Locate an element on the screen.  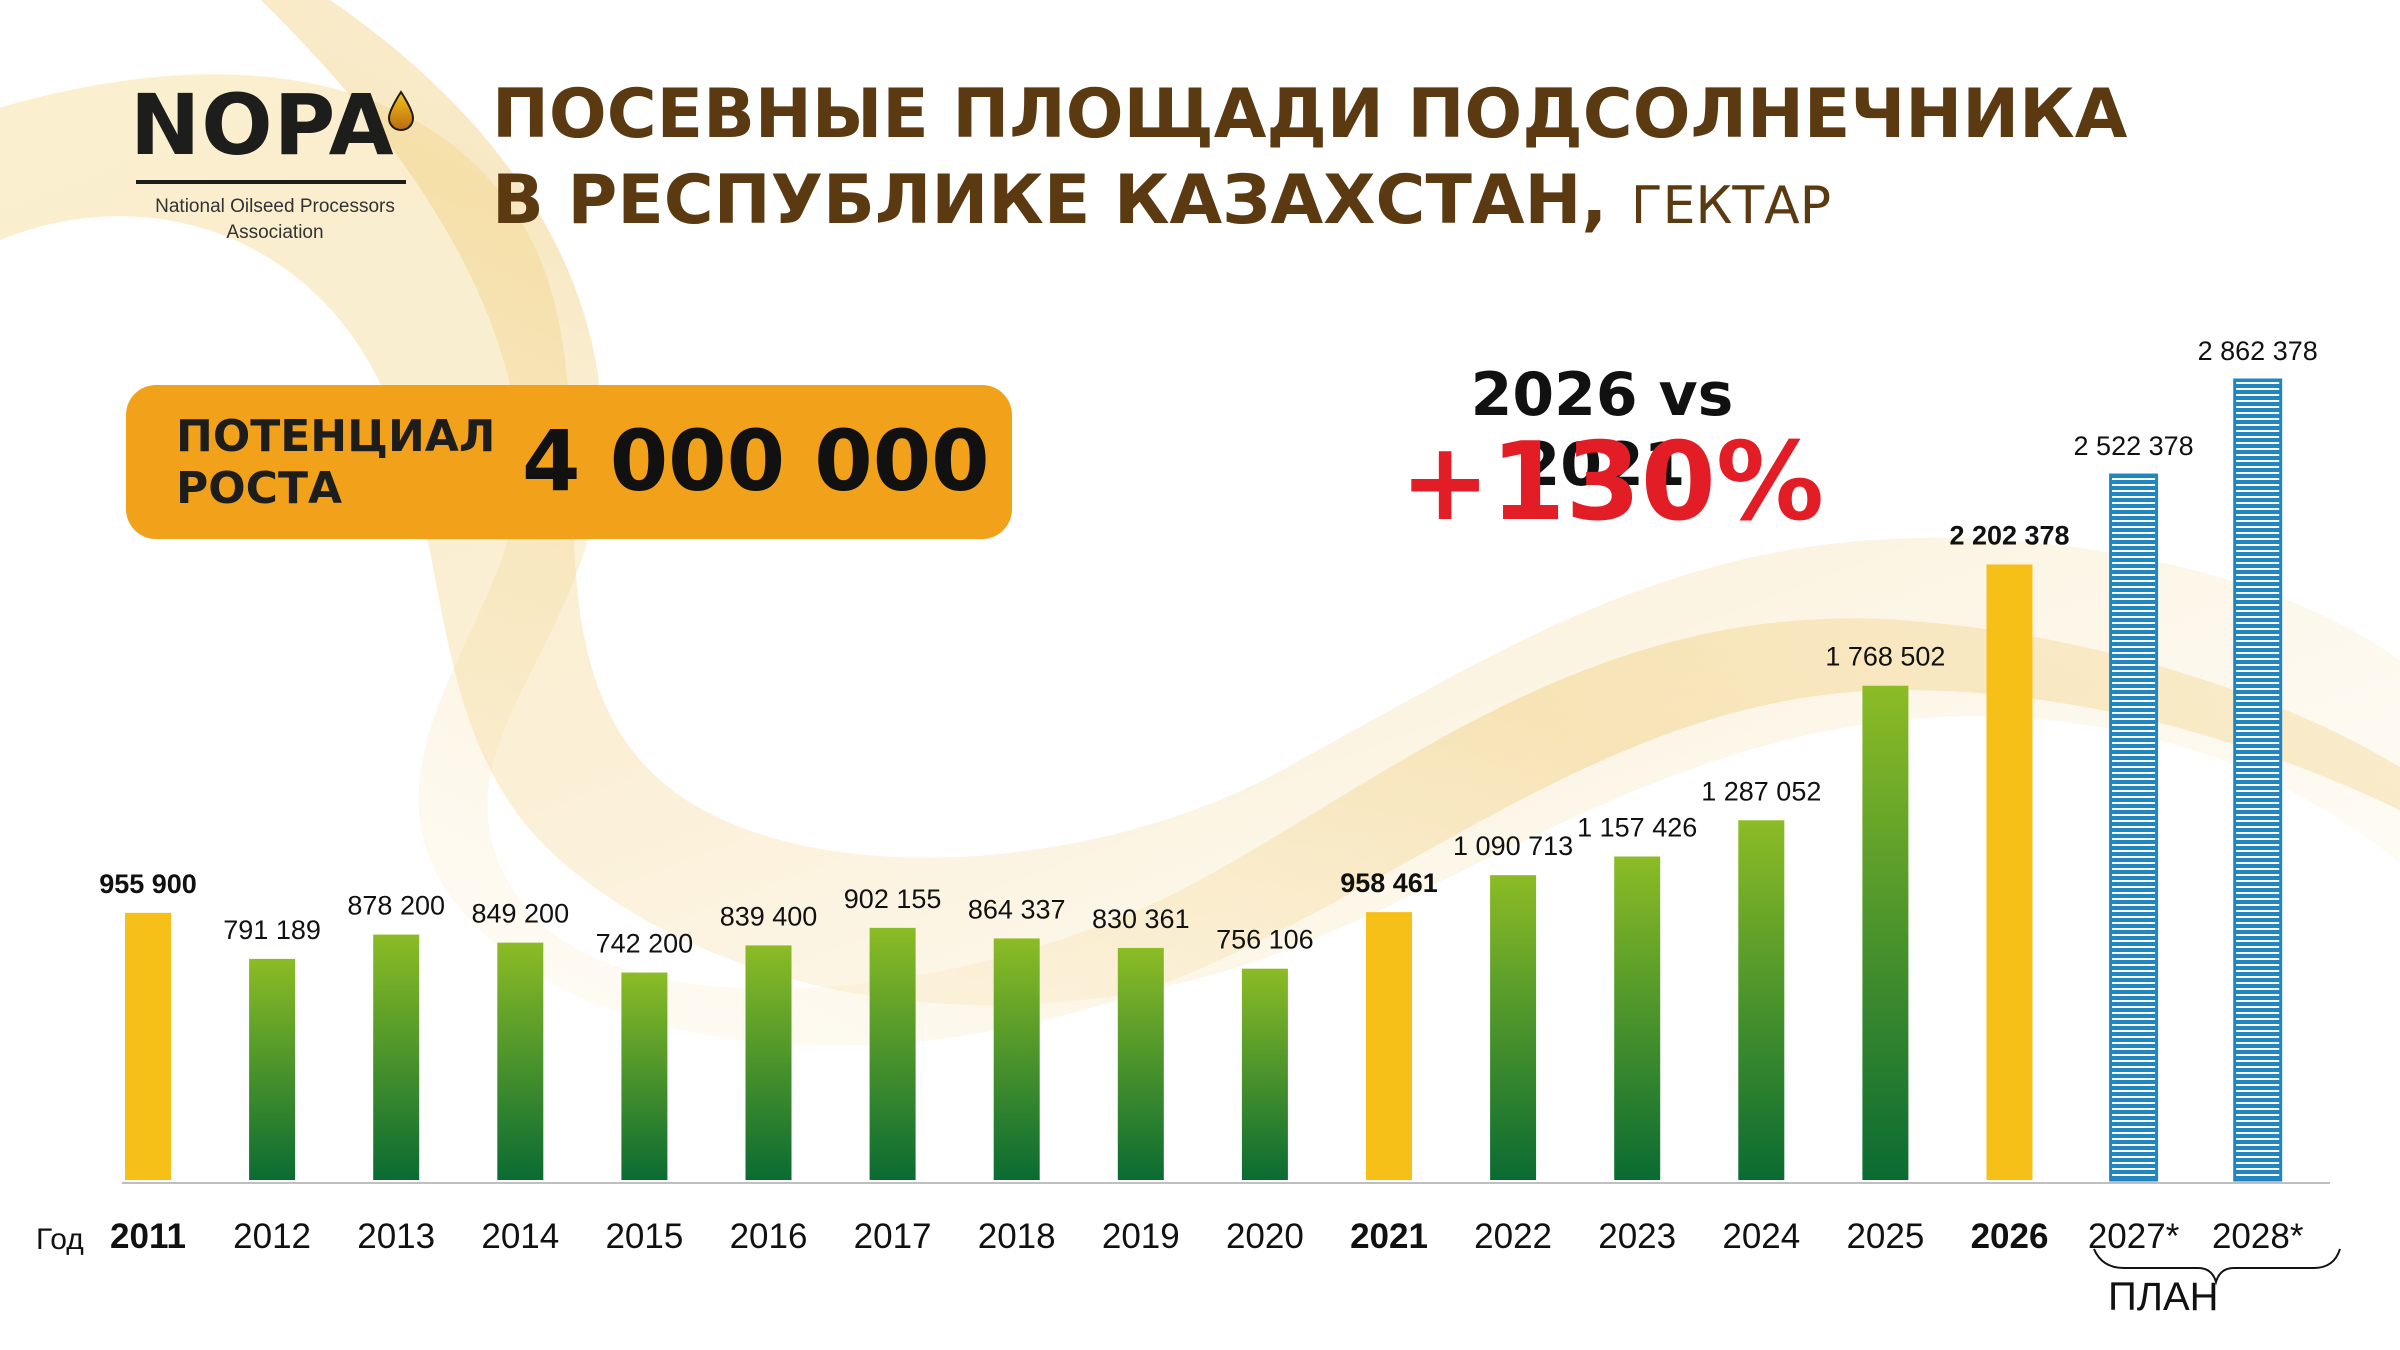
value-label-2014: 849 200 is located at coordinates (520, 914).